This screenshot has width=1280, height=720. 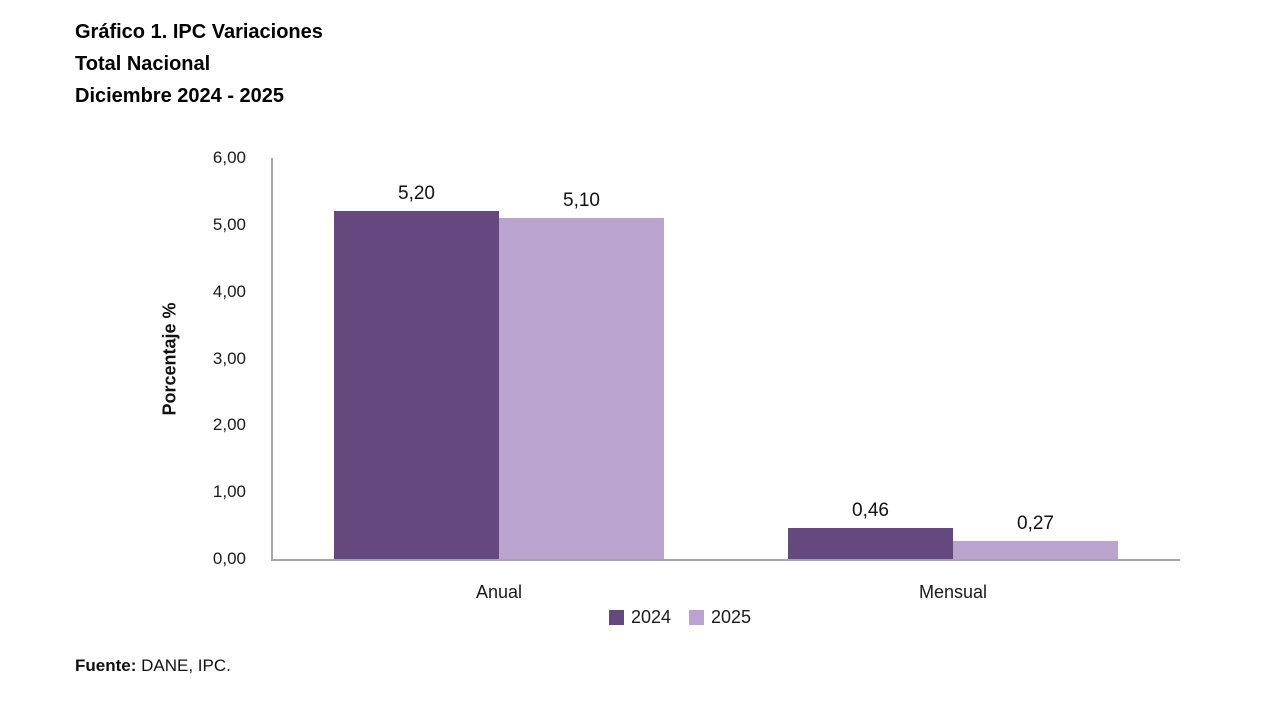 I want to click on y-tick-label: 0,00, so click(x=229, y=558).